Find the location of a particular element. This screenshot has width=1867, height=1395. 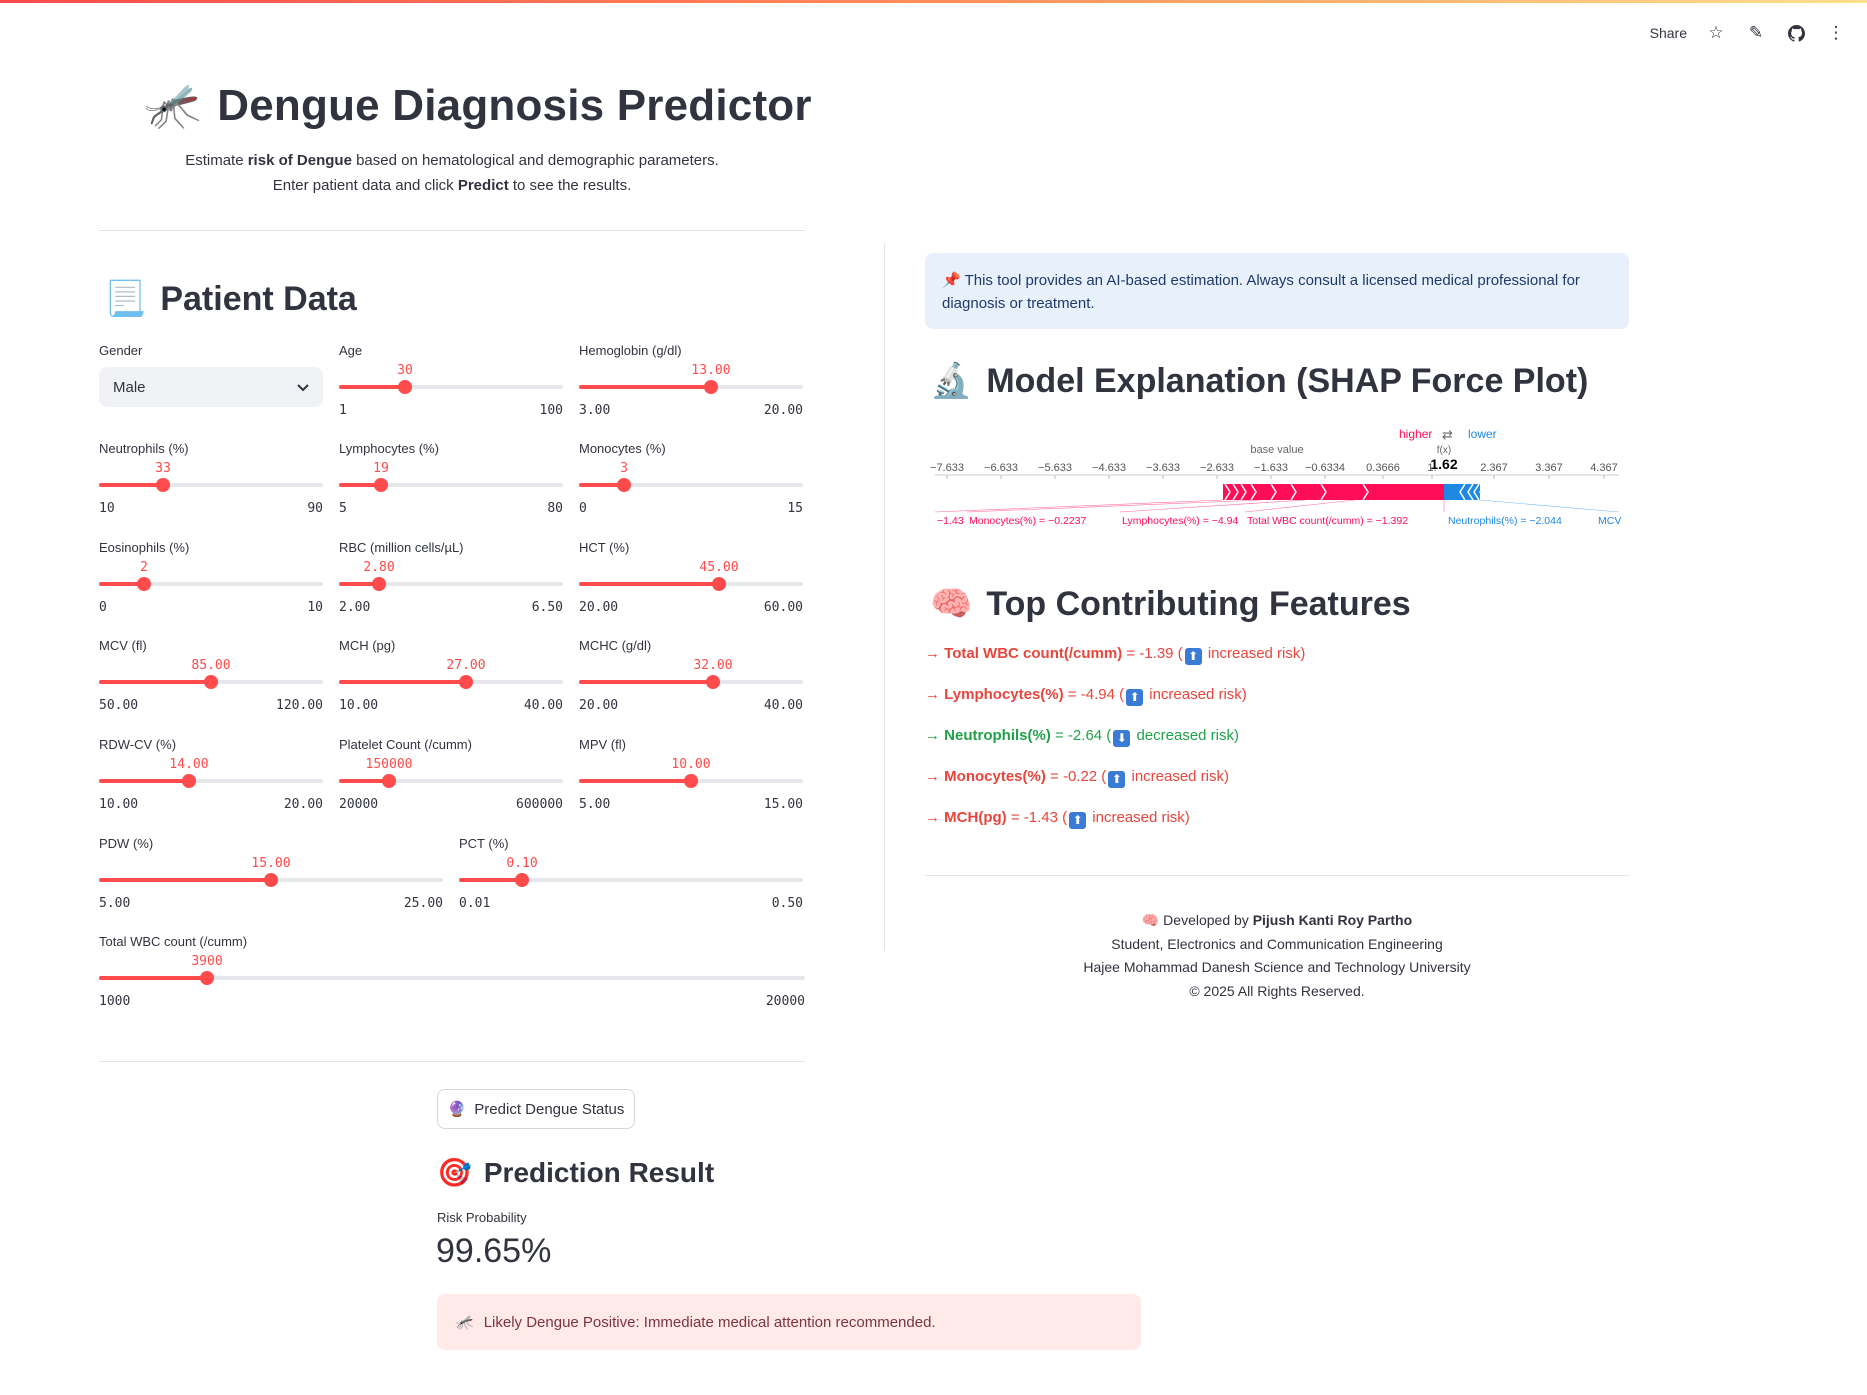

share-button: Share is located at coordinates (1668, 33).